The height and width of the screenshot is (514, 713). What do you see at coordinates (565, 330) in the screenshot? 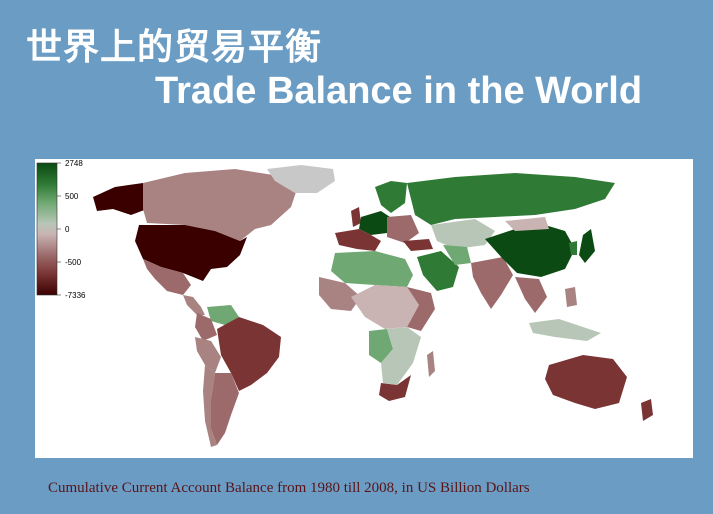
I see `indonesia` at bounding box center [565, 330].